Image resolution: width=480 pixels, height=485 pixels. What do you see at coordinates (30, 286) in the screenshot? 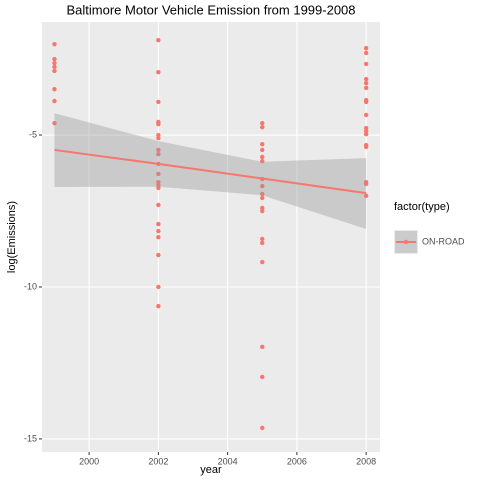
I see `y-tick-label: -10` at bounding box center [30, 286].